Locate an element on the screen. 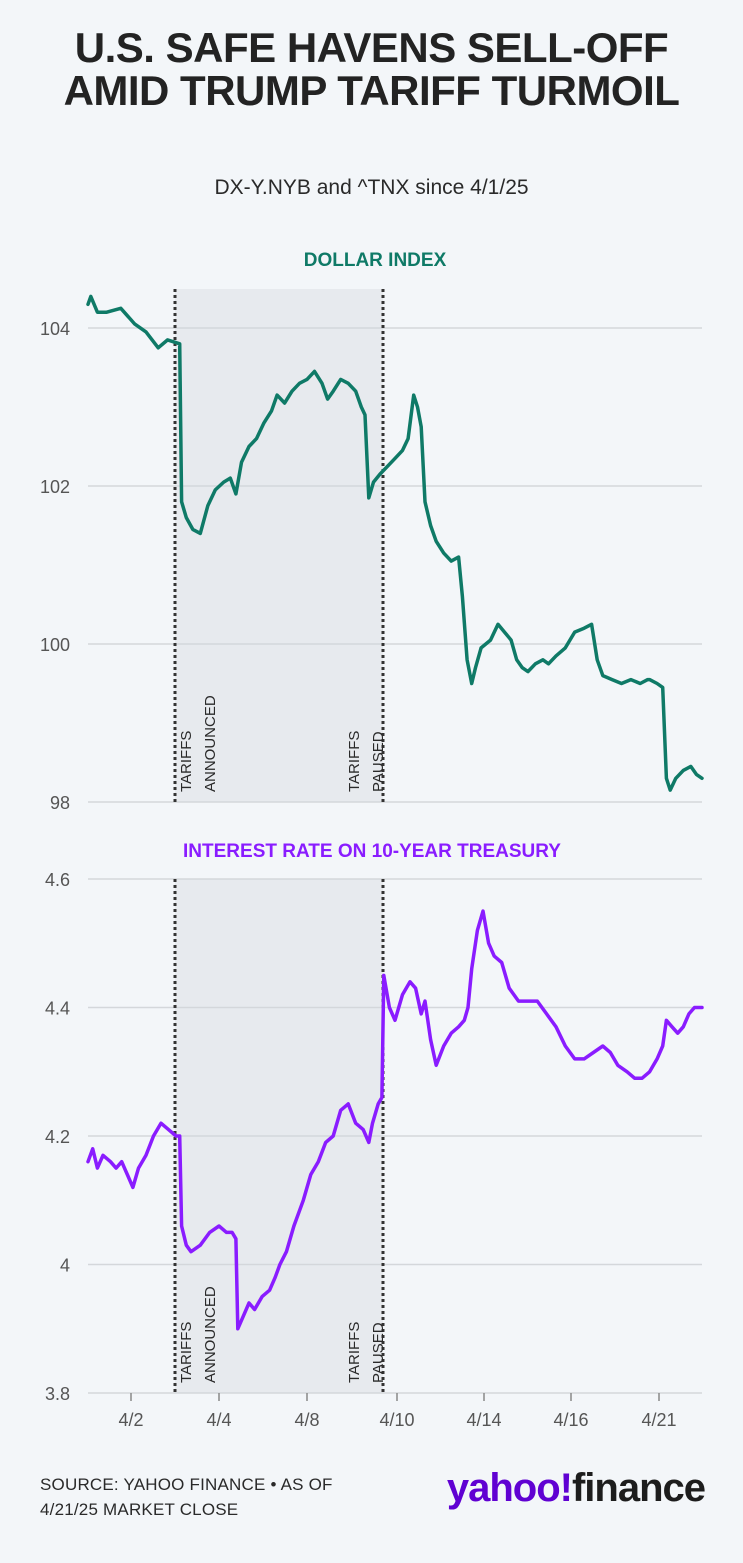  dollar-ytick-label: 102 is located at coordinates (55, 487).